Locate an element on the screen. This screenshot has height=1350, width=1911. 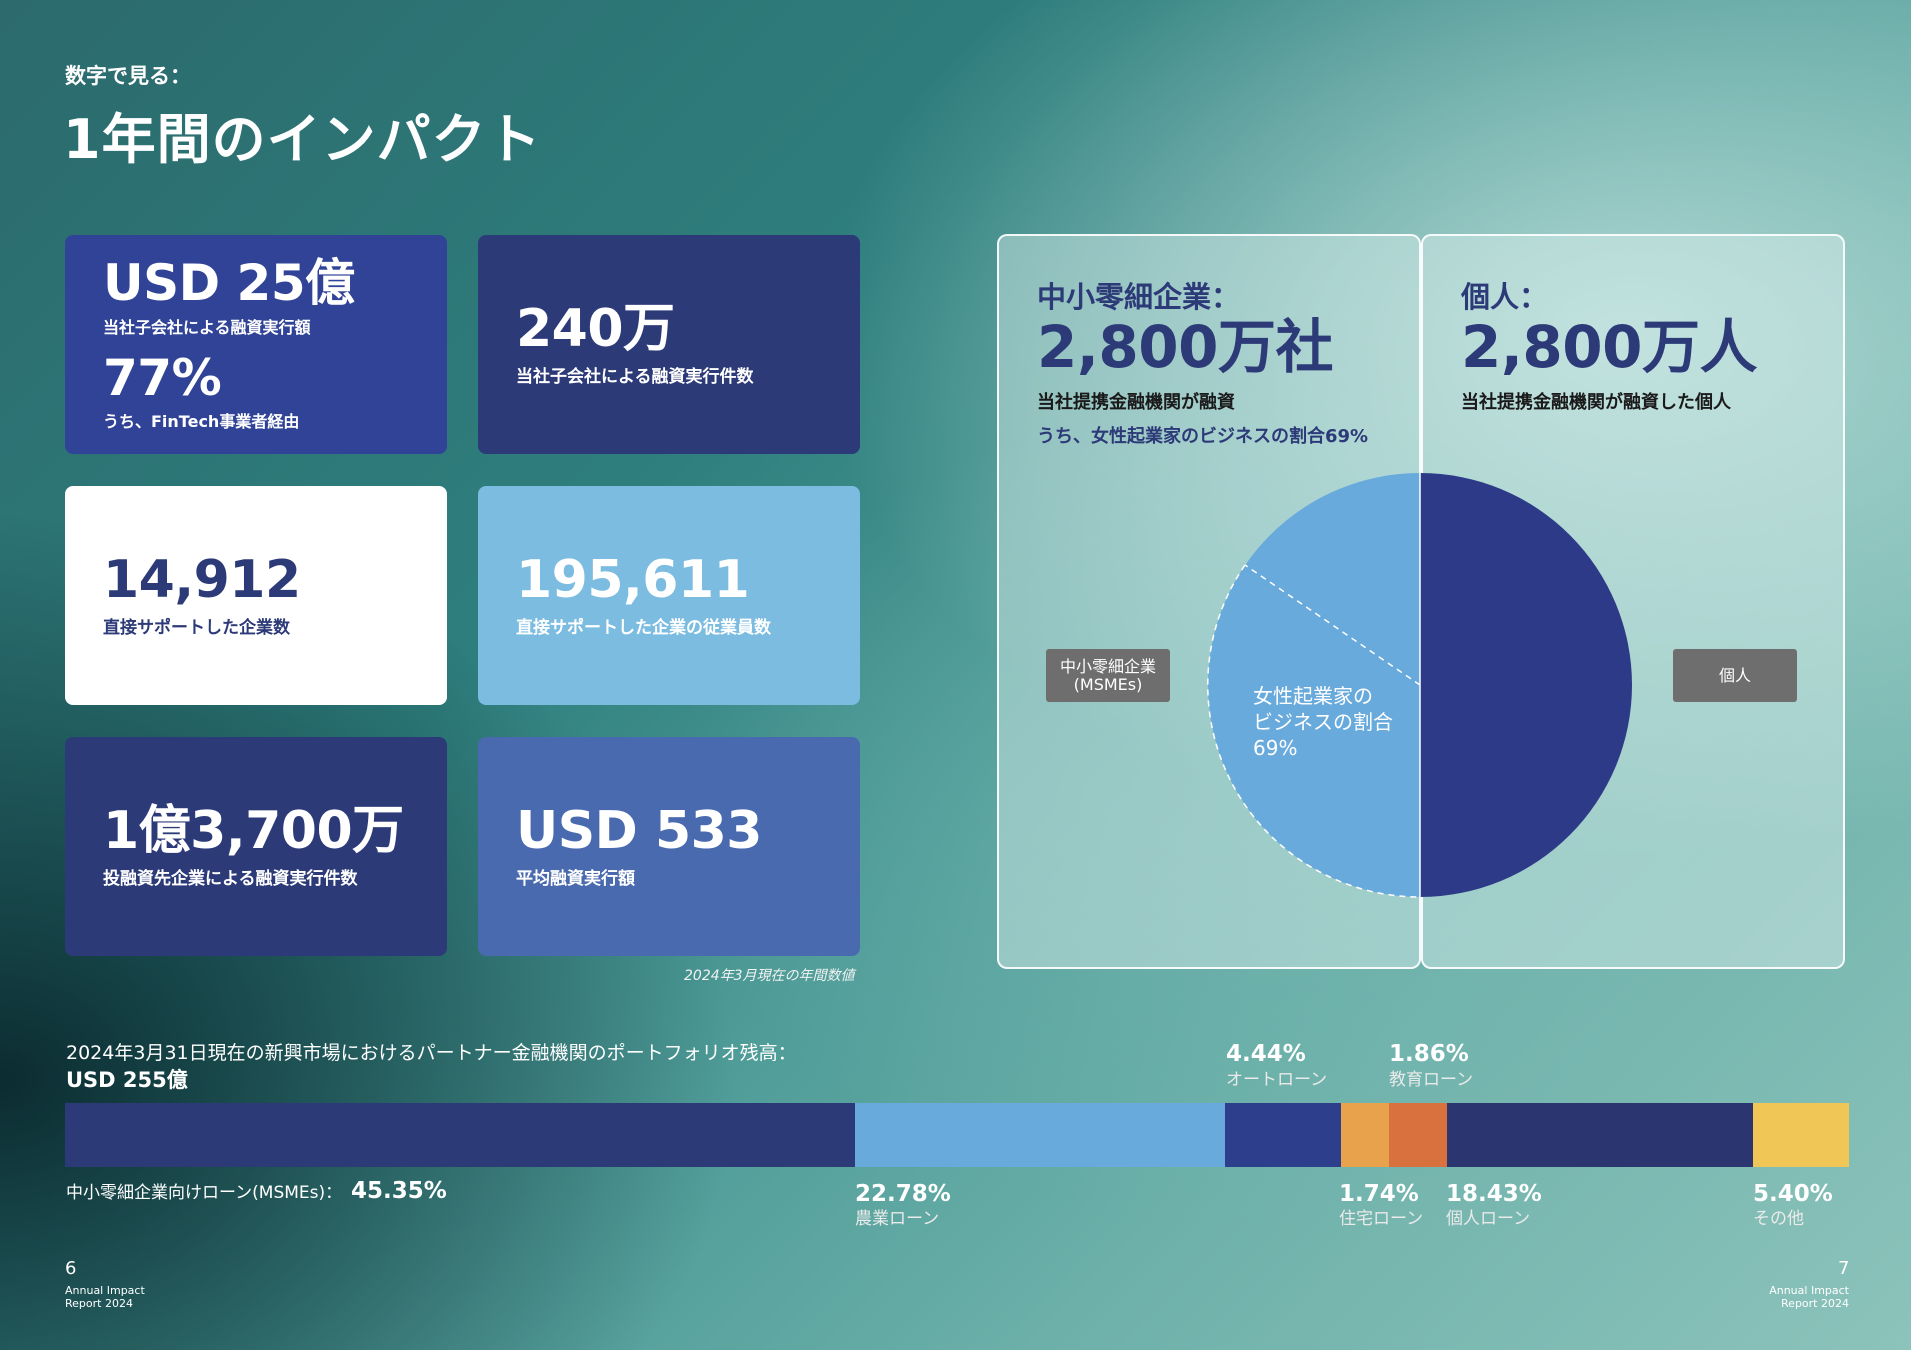
cat-other: その他 is located at coordinates (1778, 1219).